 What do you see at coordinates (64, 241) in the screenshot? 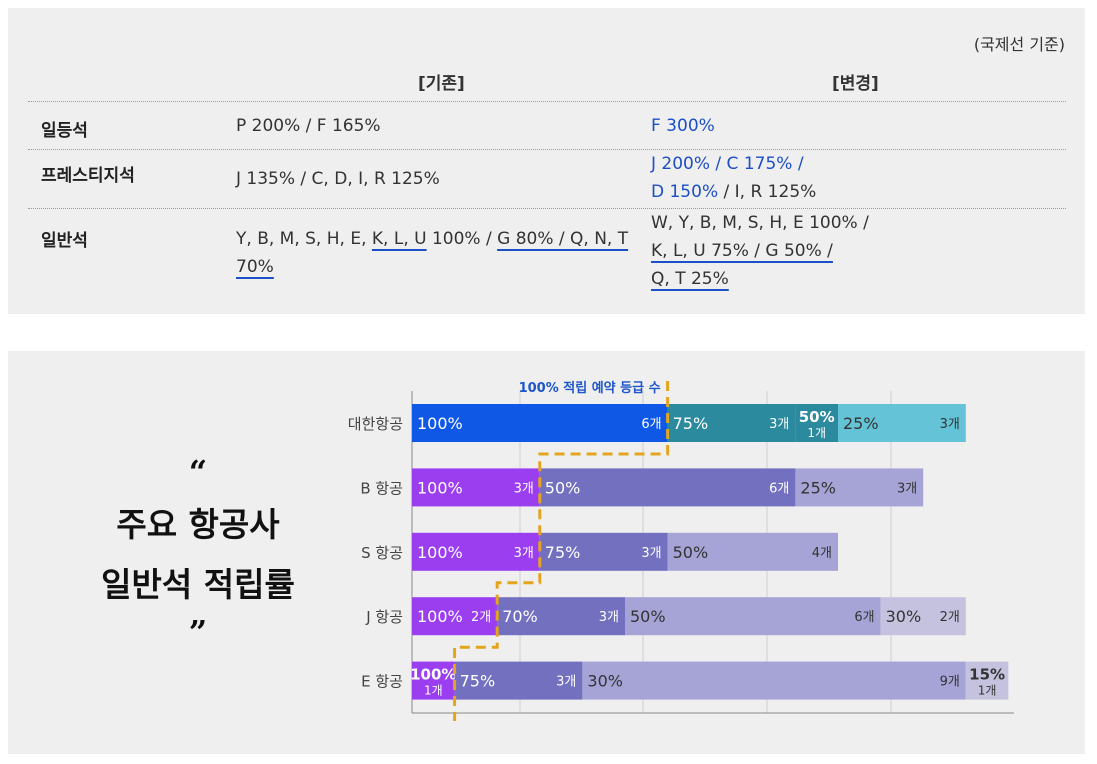
I see `row-label-economy: 일반석` at bounding box center [64, 241].